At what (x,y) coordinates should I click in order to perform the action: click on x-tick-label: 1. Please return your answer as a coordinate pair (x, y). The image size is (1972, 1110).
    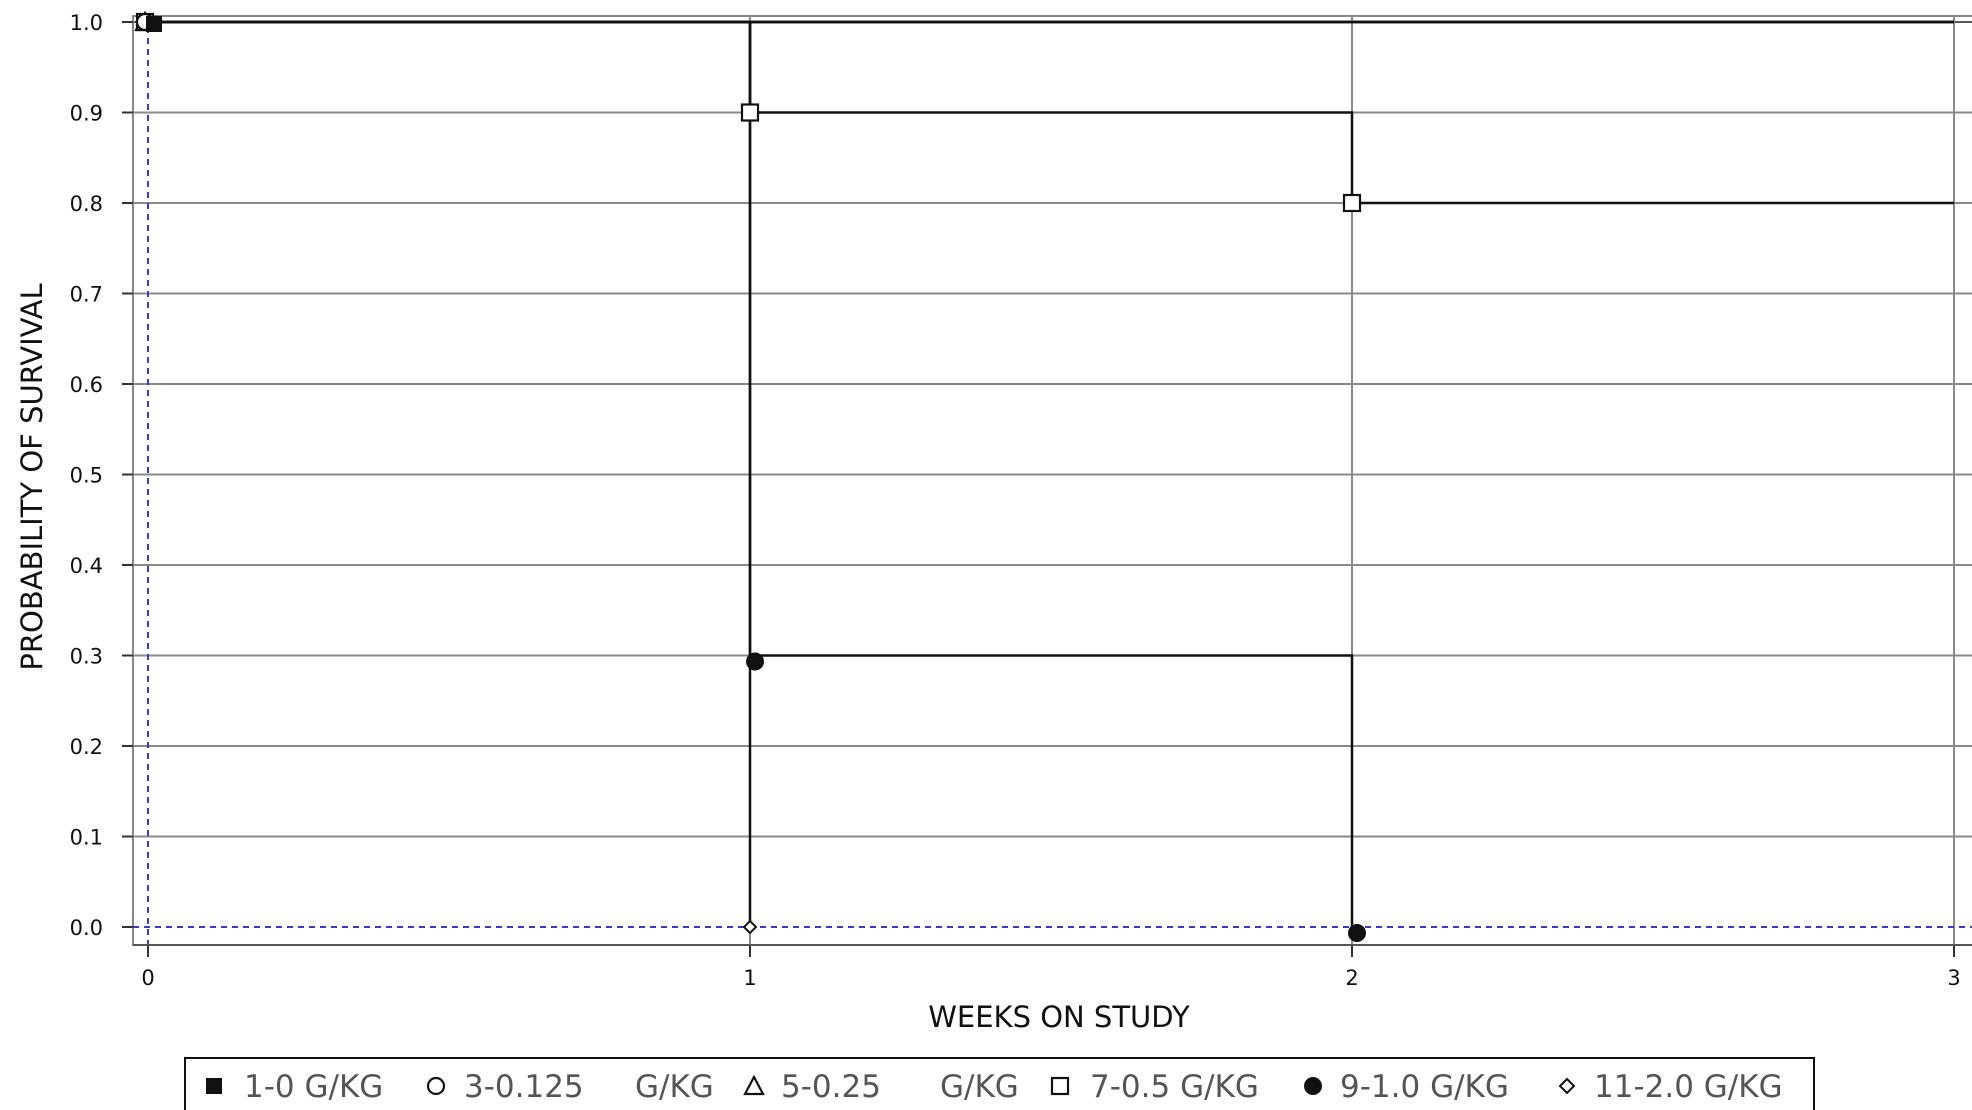
    Looking at the image, I should click on (749, 978).